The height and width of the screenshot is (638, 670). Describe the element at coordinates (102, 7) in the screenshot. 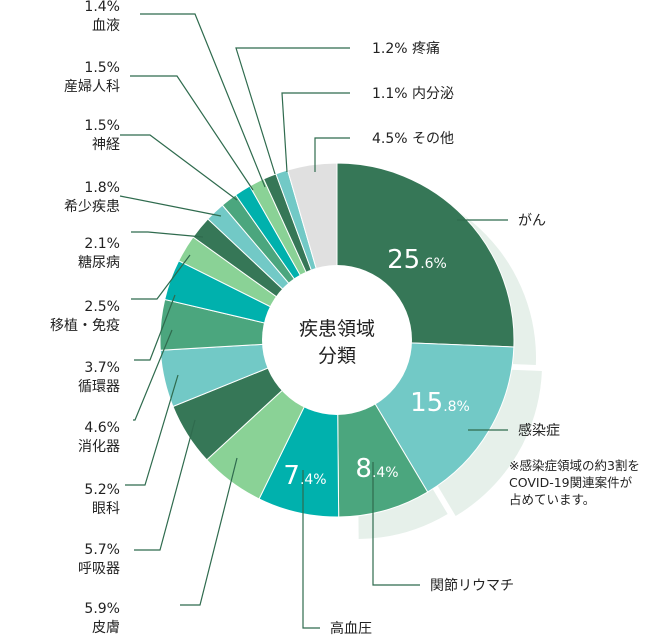

I see `value-label: 1.4%` at that location.